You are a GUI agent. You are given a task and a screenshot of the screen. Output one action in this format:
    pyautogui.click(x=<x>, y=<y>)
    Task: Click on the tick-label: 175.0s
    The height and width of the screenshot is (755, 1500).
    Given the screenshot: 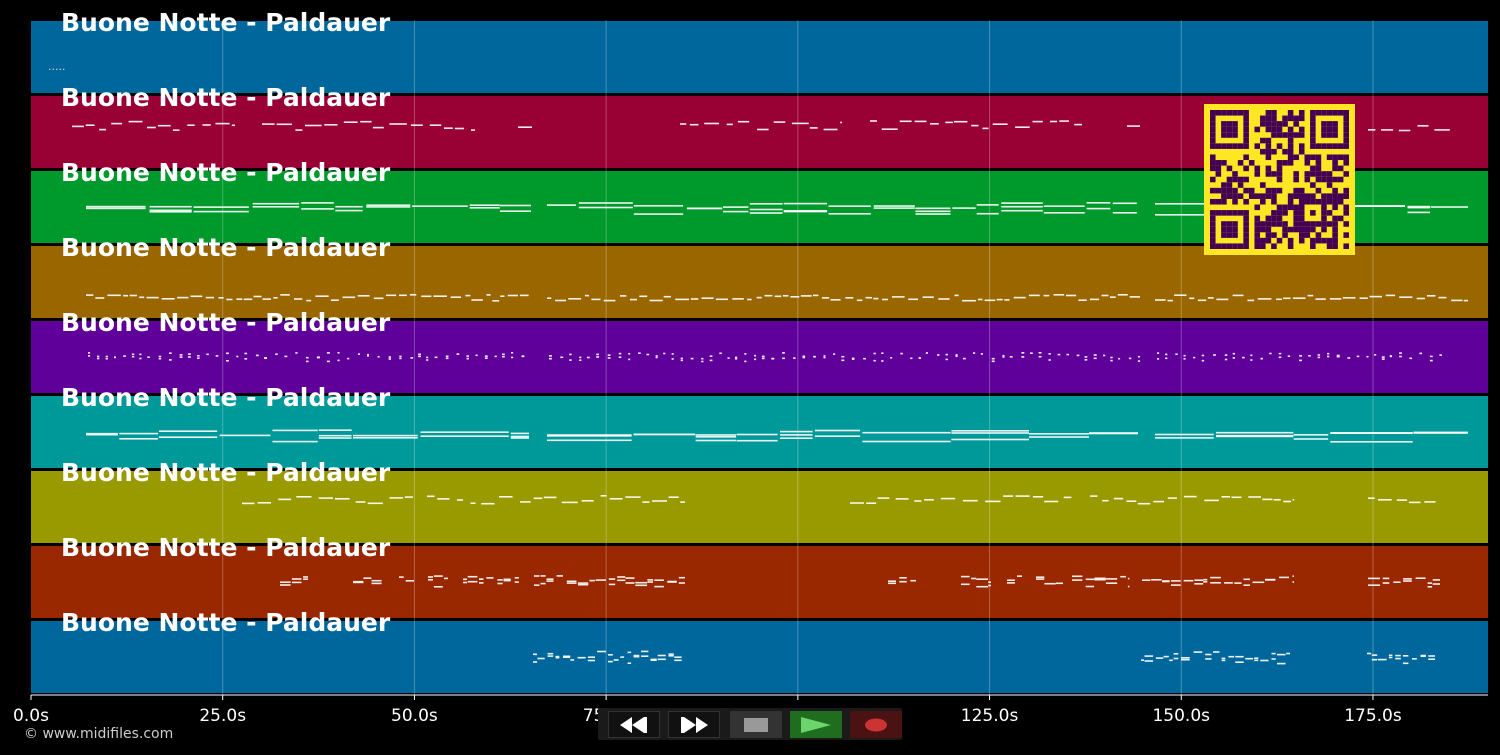 What is the action you would take?
    pyautogui.click(x=1373, y=716)
    